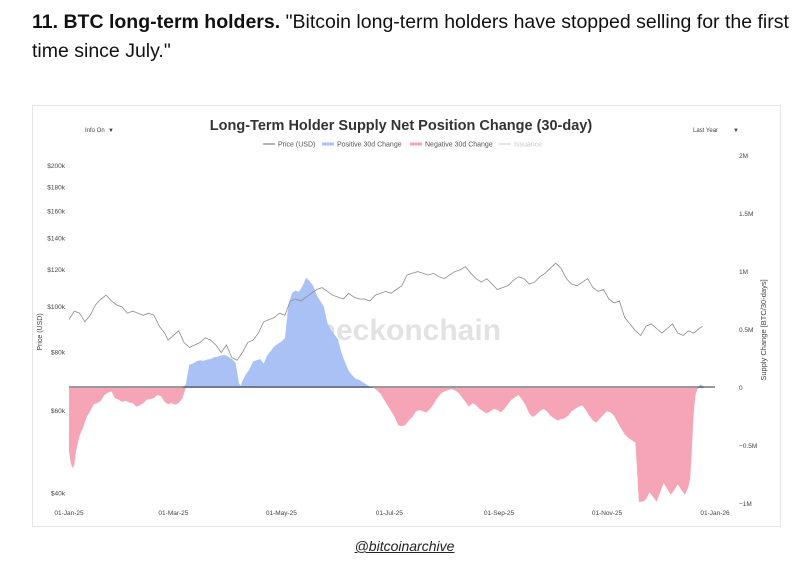  I want to click on footer-handle: @bitcoinarchive, so click(404, 546).